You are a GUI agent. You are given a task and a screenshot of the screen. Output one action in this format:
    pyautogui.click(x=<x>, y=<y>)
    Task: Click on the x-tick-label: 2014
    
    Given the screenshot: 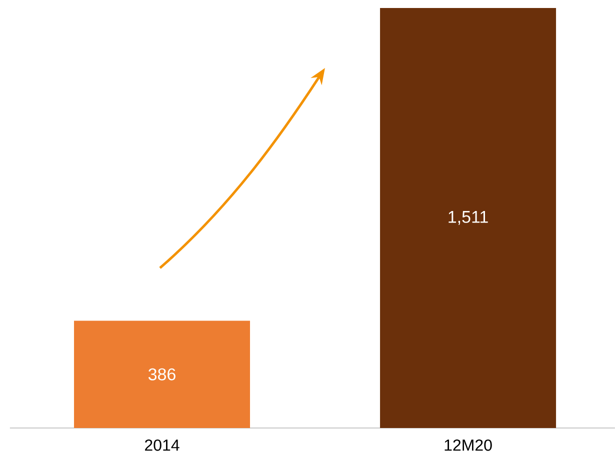 What is the action you would take?
    pyautogui.click(x=162, y=445)
    